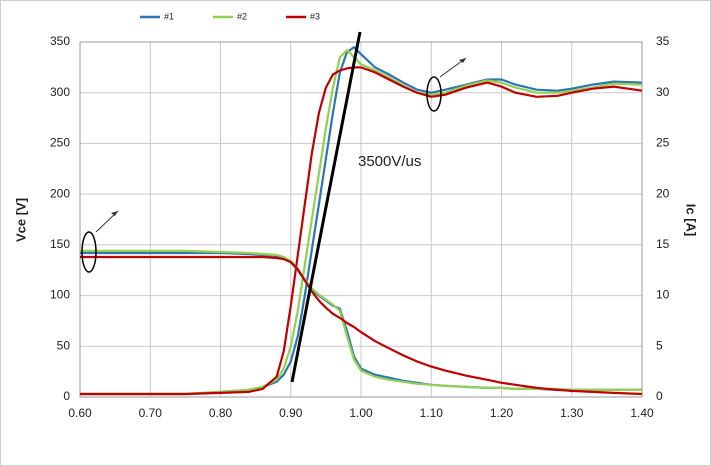  I want to click on y2-tick-label: 35, so click(663, 41).